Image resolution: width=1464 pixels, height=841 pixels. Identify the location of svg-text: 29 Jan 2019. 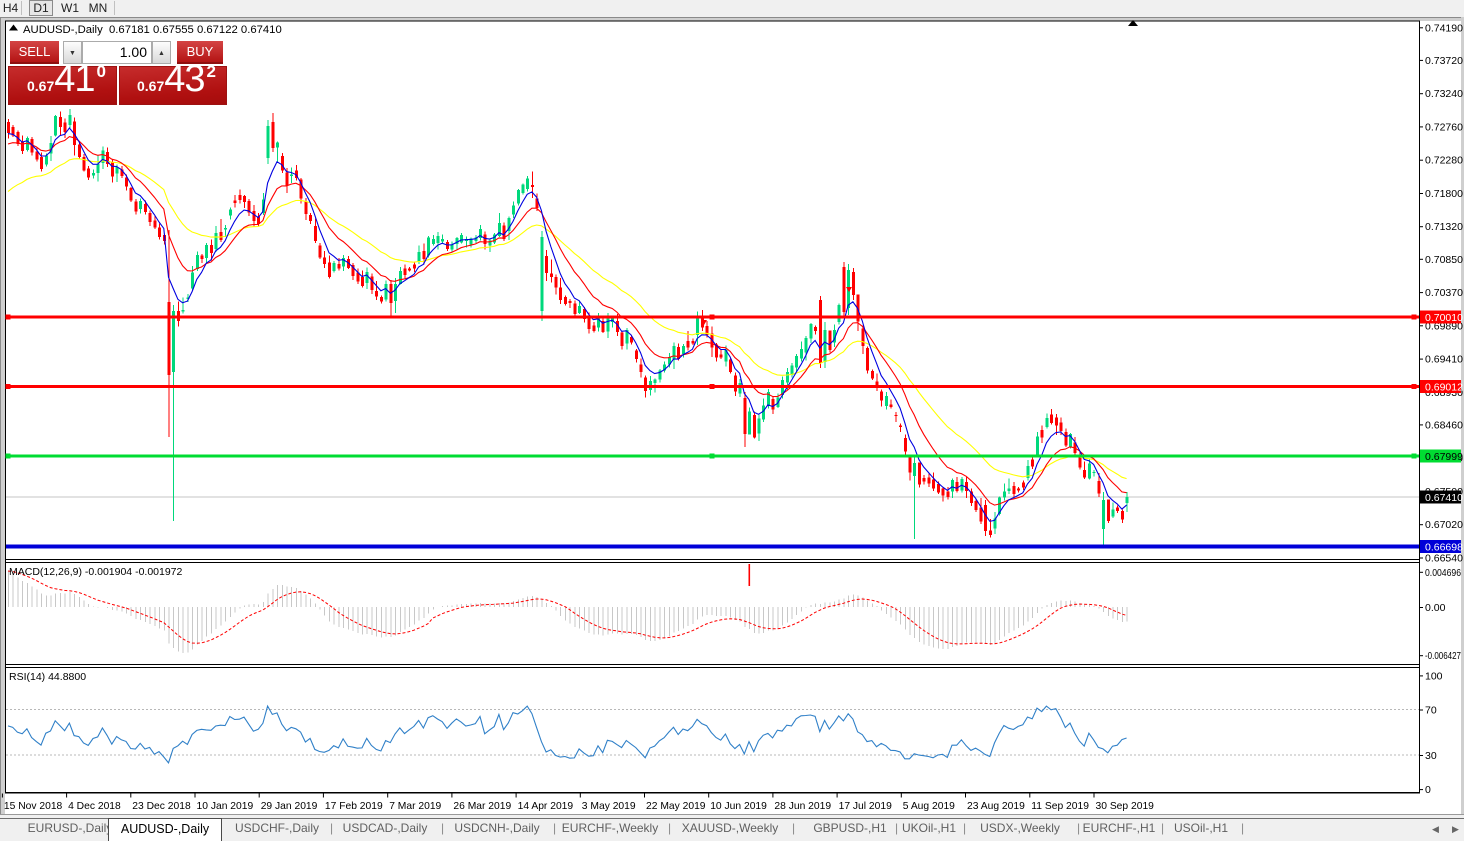
(289, 806).